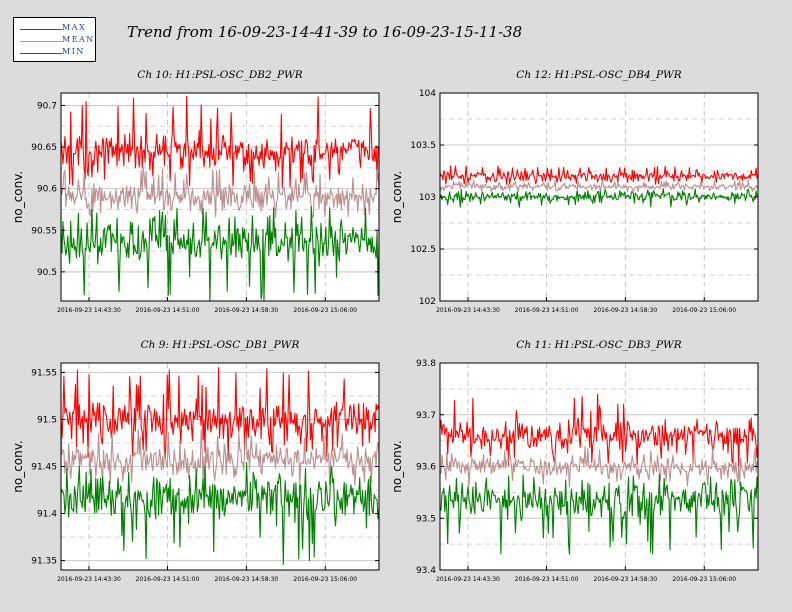 The width and height of the screenshot is (792, 612). What do you see at coordinates (599, 75) in the screenshot?
I see `chart-title: Ch 12: H1:PSL-OSC_DB4_PWR` at bounding box center [599, 75].